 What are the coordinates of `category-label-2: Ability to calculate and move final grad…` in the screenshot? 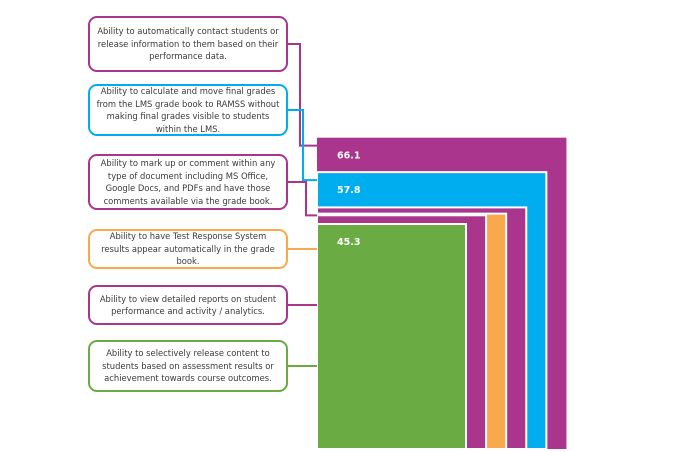 It's located at (188, 110).